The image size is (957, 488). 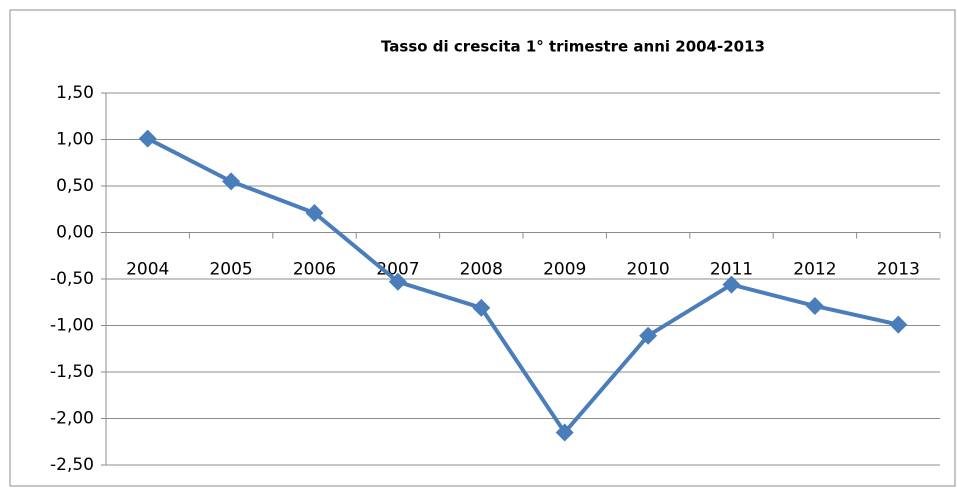 What do you see at coordinates (481, 270) in the screenshot?
I see `x-tick-label: 2008` at bounding box center [481, 270].